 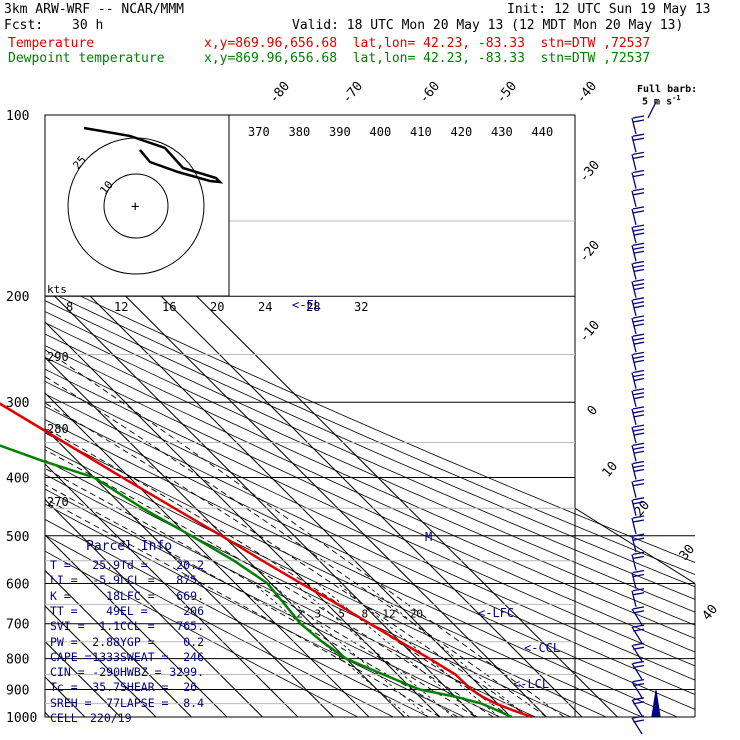 What do you see at coordinates (134, 610) in the screenshot?
I see `parcel-k2: EL =` at bounding box center [134, 610].